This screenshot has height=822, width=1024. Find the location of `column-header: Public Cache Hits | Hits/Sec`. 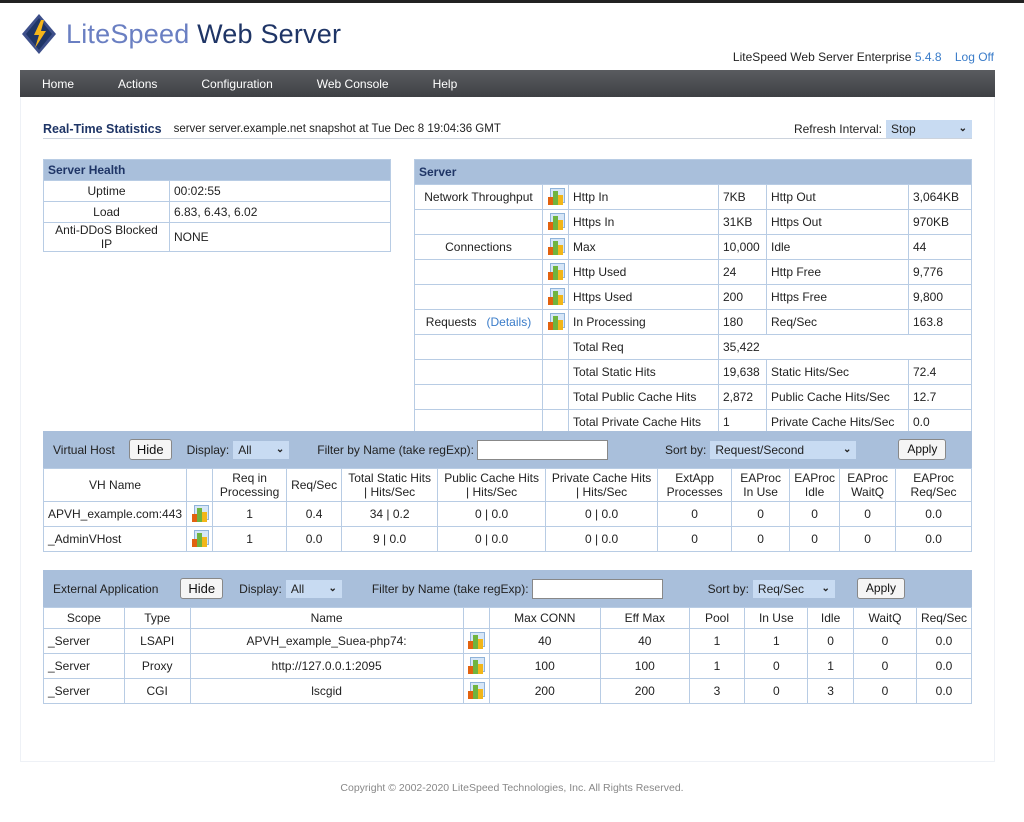

column-header: Public Cache Hits | Hits/Sec is located at coordinates (492, 485).